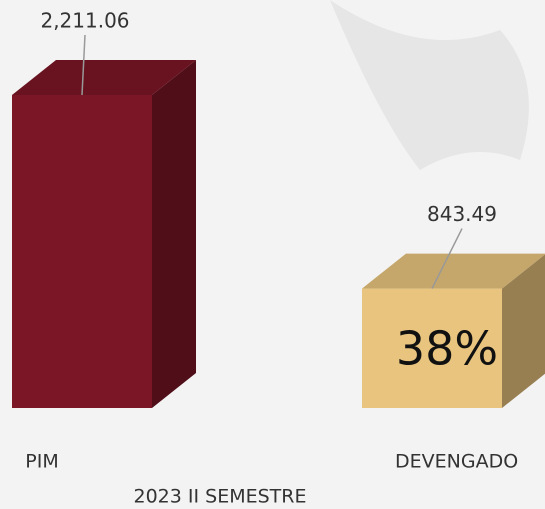 The width and height of the screenshot is (545, 509). What do you see at coordinates (456, 462) in the screenshot?
I see `x-tick-label: DEVENGADO` at bounding box center [456, 462].